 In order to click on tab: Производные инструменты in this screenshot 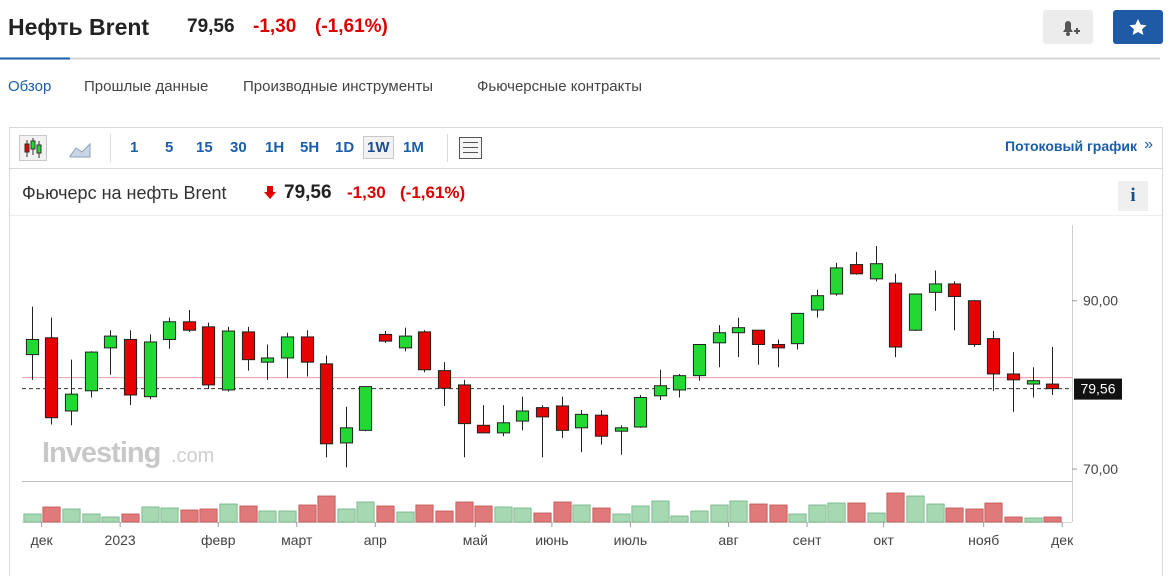, I will do `click(338, 86)`.